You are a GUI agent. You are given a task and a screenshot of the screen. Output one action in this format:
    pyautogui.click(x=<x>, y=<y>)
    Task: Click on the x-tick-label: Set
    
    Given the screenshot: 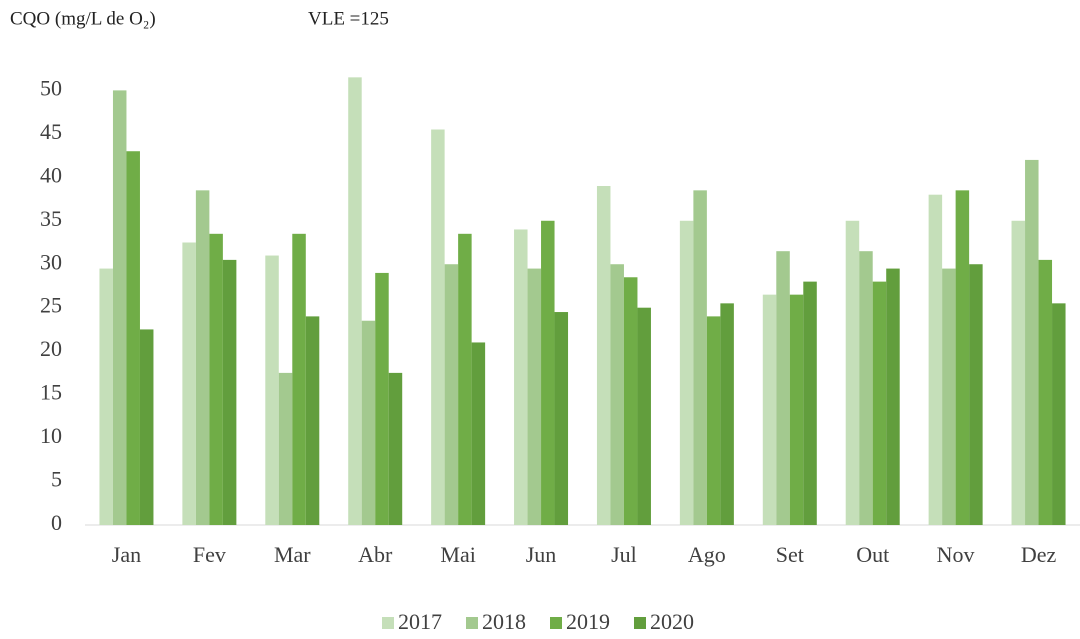 What is the action you would take?
    pyautogui.click(x=790, y=554)
    